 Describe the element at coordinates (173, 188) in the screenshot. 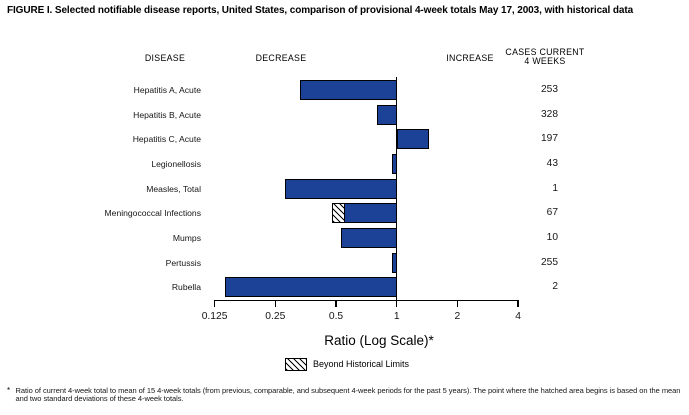

I see `disease-label: Measles, Total` at that location.